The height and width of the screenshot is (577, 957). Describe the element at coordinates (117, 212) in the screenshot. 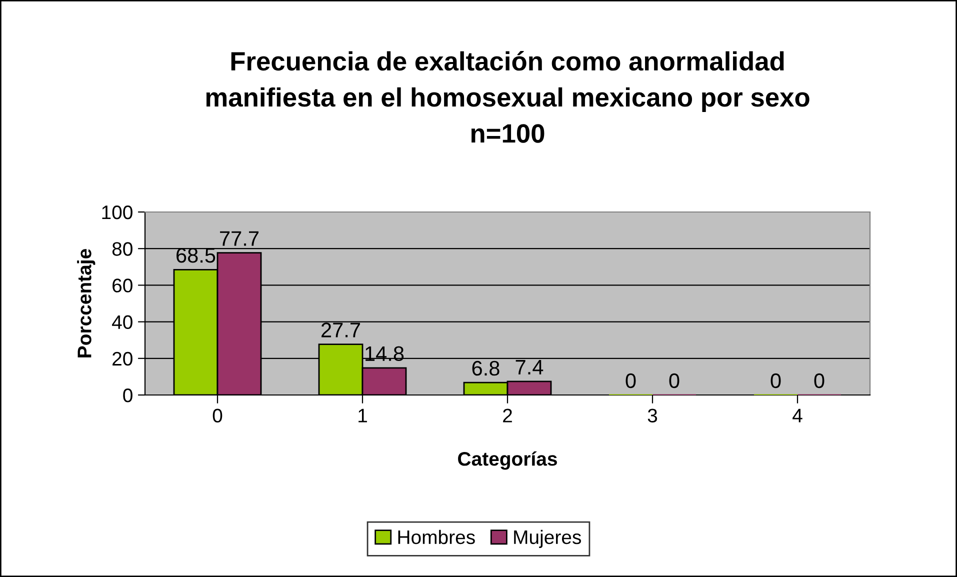

I see `y-tick-label: 100` at that location.